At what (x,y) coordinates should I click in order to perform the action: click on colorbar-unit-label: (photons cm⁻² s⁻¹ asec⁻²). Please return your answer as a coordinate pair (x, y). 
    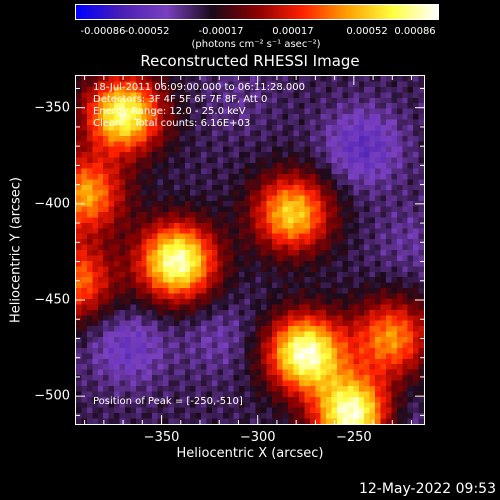
    Looking at the image, I should click on (256, 44).